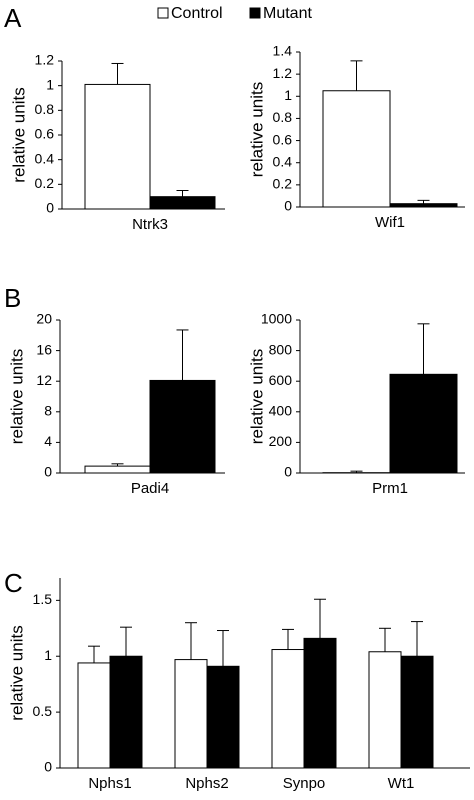  Describe the element at coordinates (109, 783) in the screenshot. I see `x-tick-label: Nphs1` at that location.